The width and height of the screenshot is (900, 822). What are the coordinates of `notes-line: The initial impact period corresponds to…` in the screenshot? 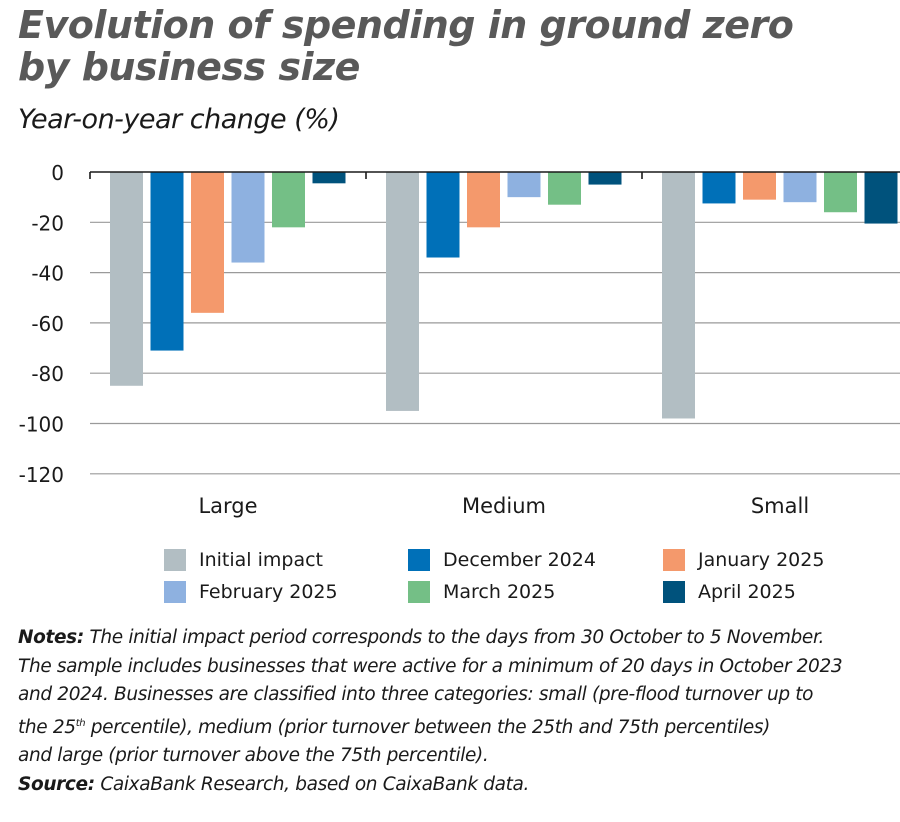 It's located at (457, 637).